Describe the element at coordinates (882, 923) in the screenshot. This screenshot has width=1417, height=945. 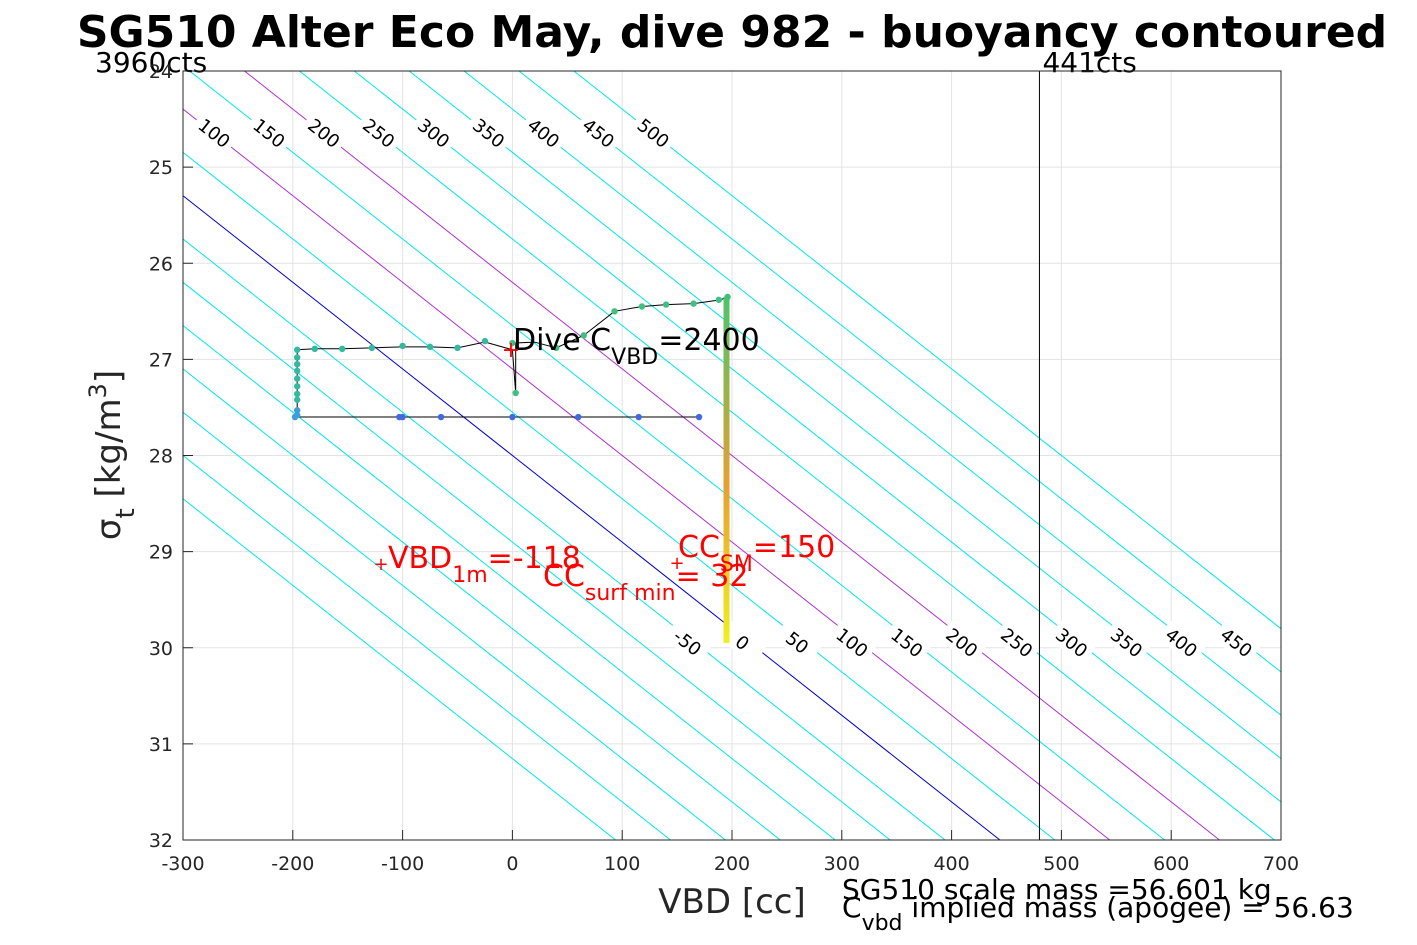
I see `implied-mass-sub: vbd` at that location.